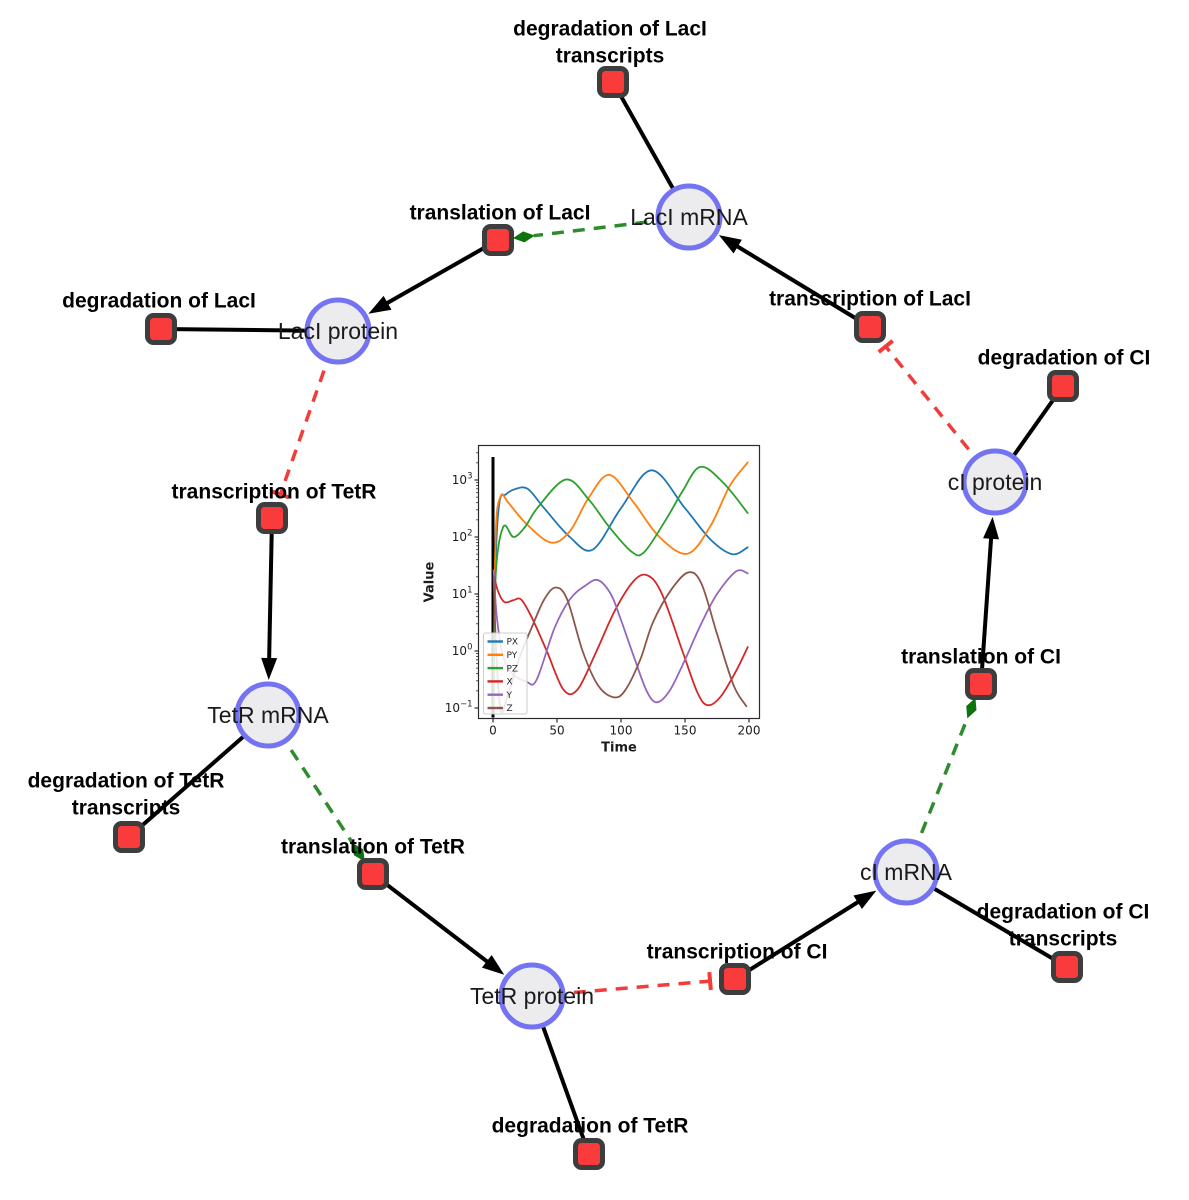 The width and height of the screenshot is (1189, 1200). I want to click on species-label-ci_protein: cI protein, so click(995, 482).